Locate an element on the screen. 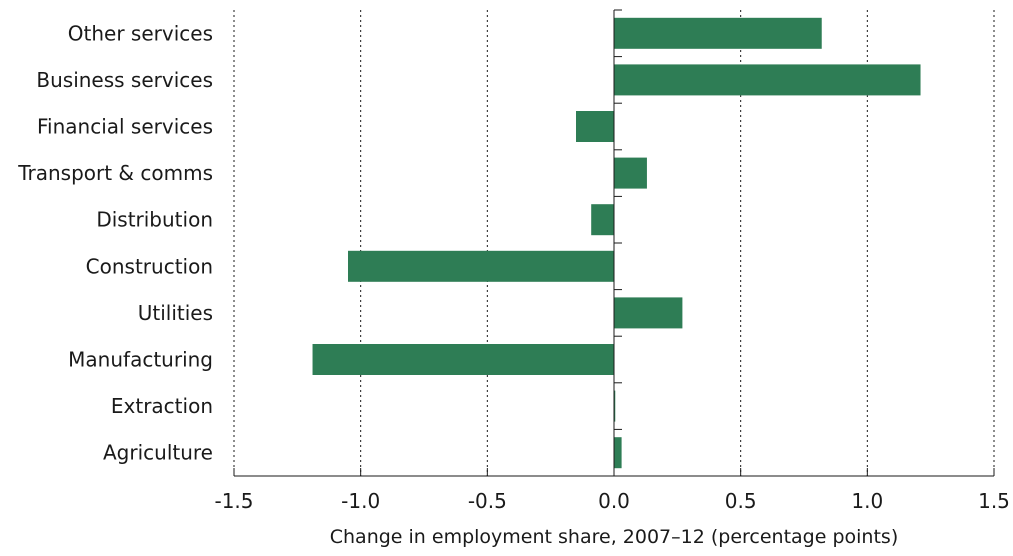  x-tick-label: 1.0 is located at coordinates (867, 501).